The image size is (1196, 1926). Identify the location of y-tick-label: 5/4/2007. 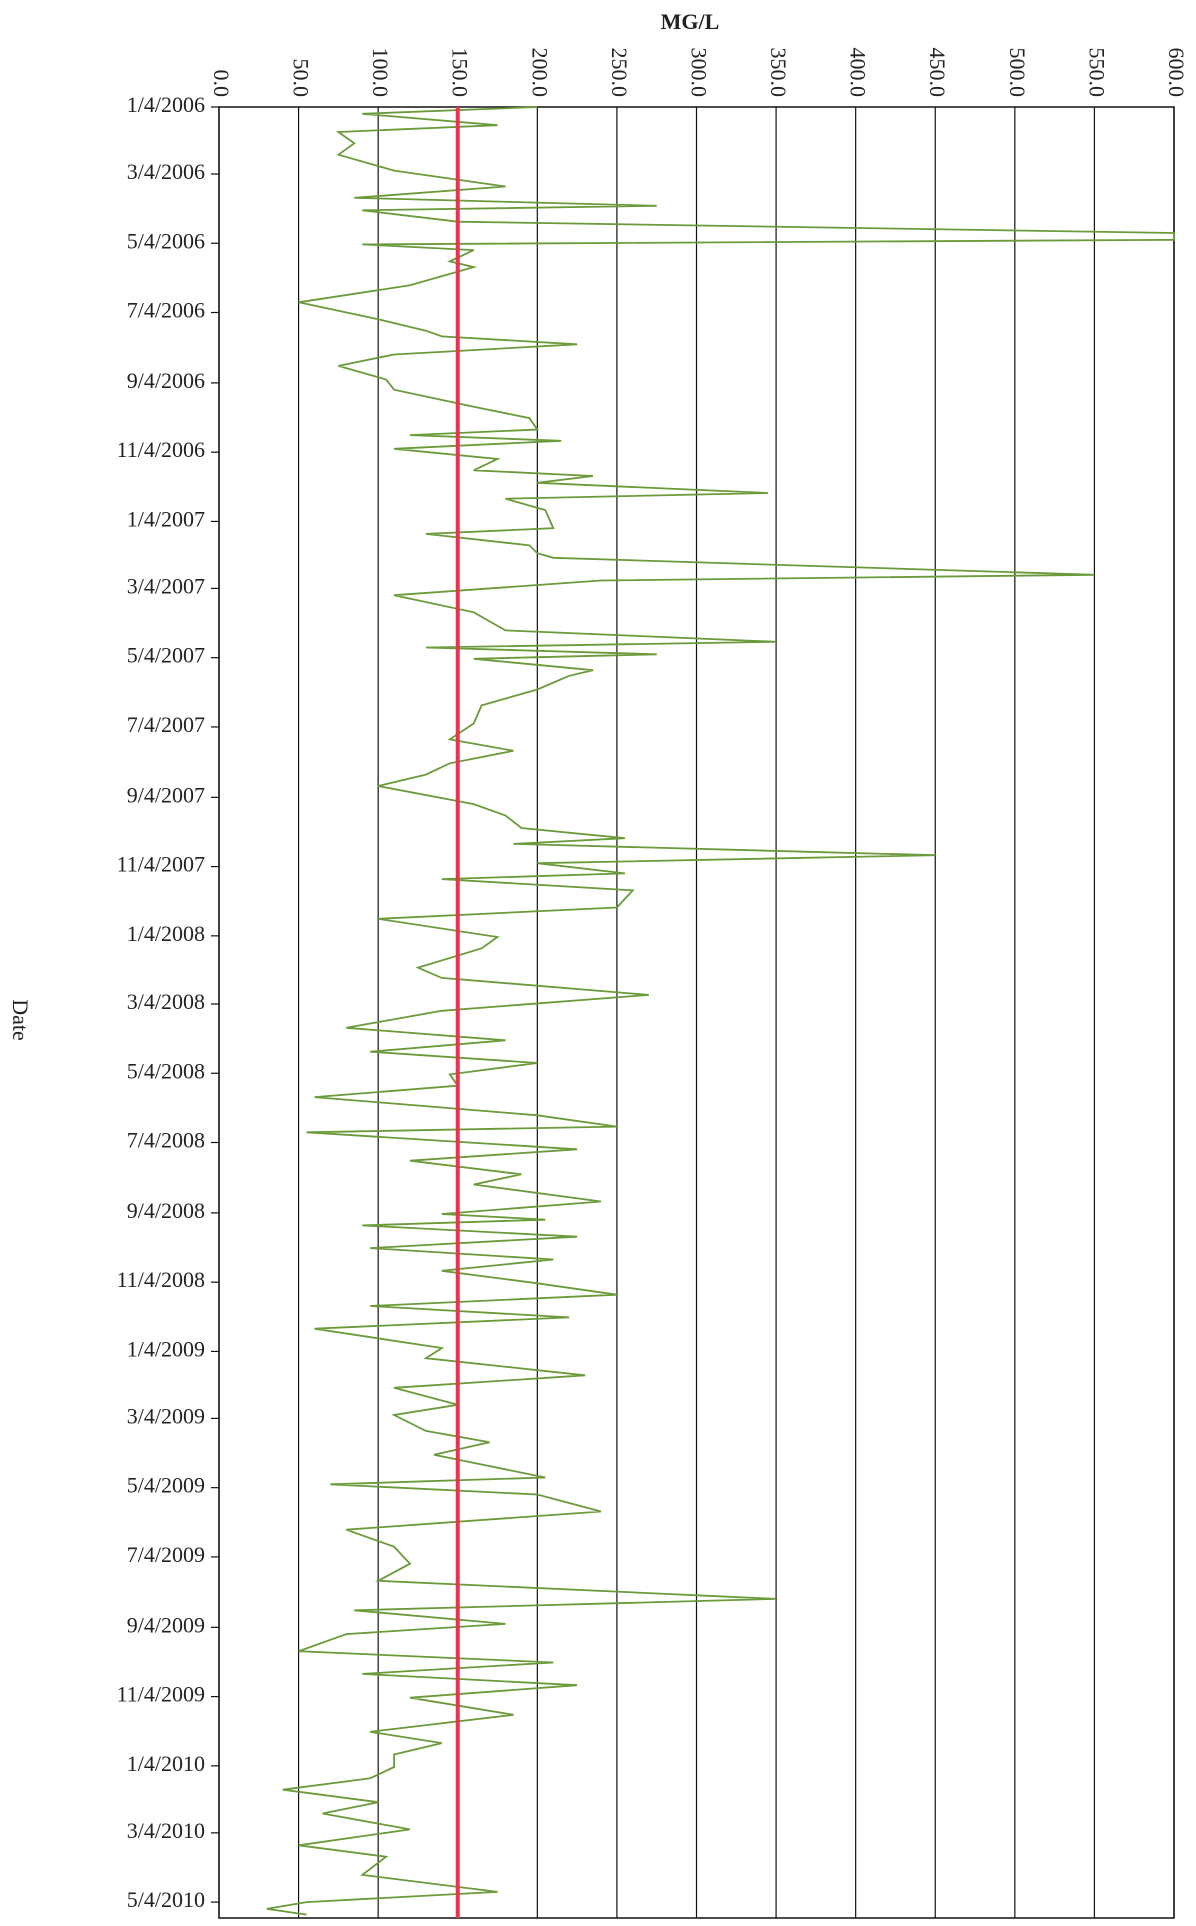
(166, 655).